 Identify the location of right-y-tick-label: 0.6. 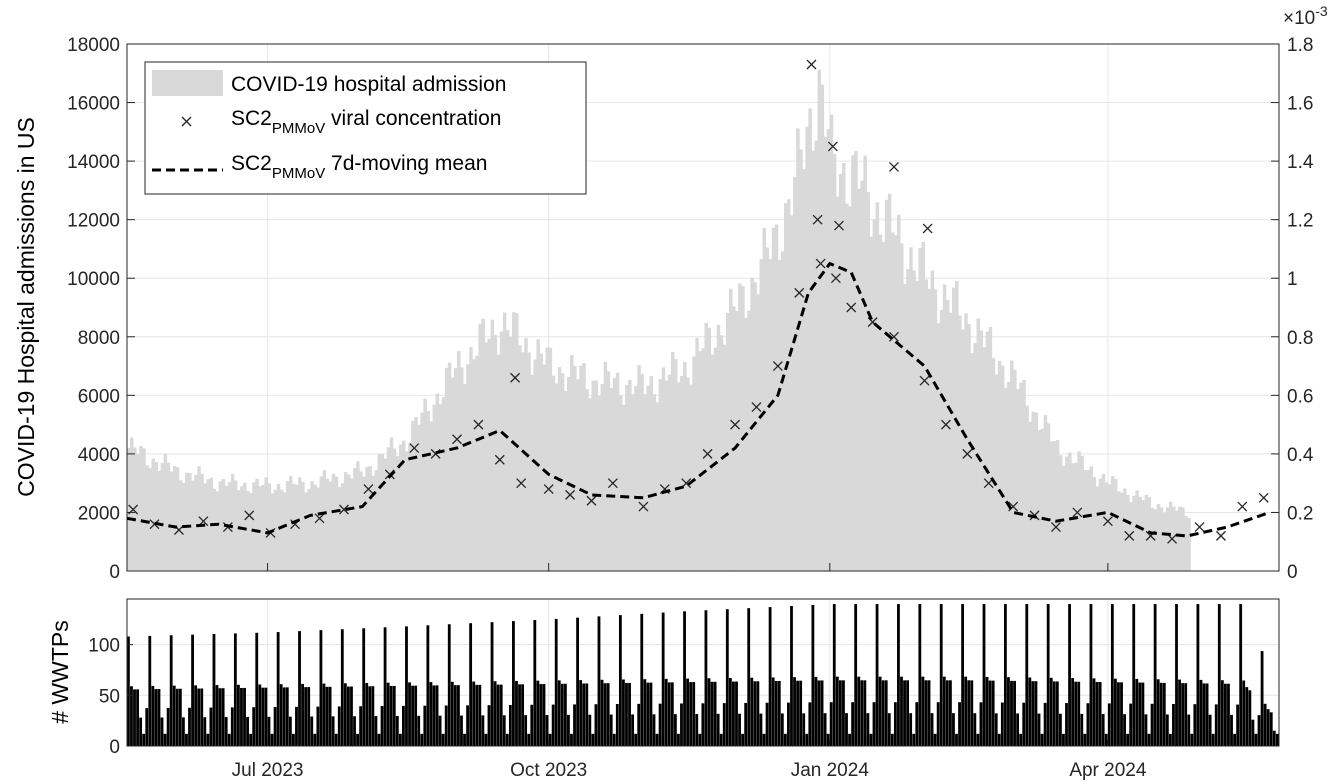
(1300, 396).